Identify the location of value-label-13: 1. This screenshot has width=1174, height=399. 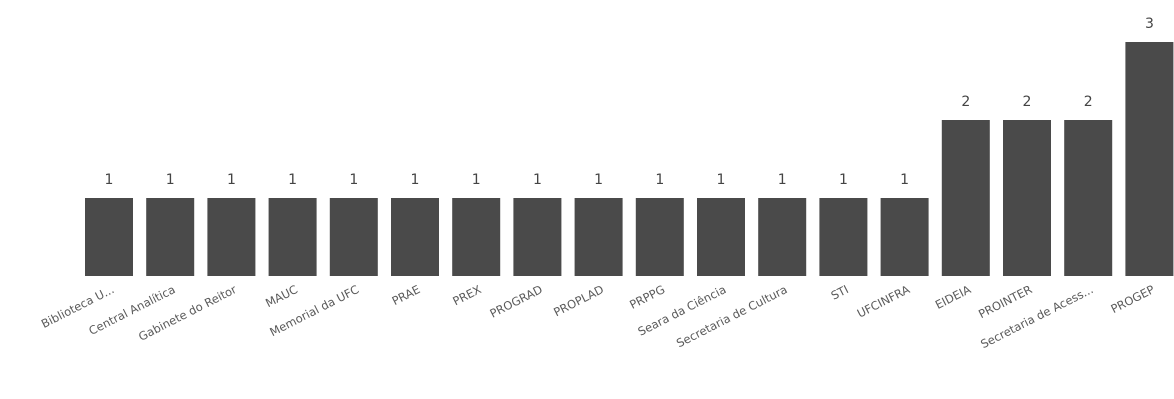
(904, 180).